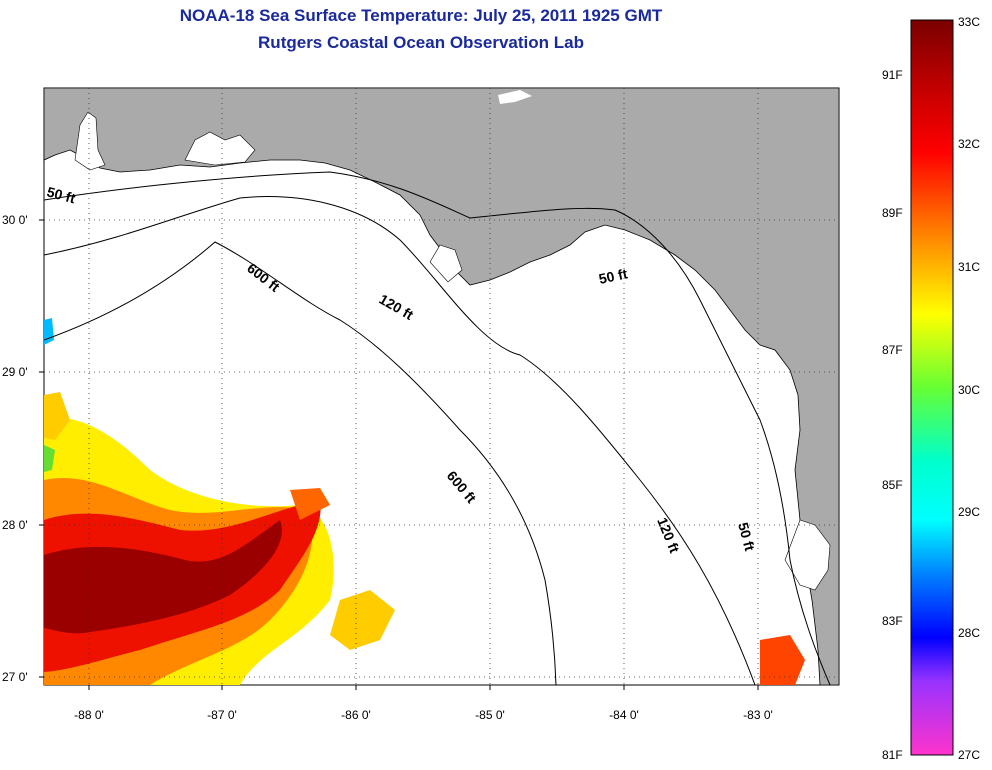  What do you see at coordinates (758, 715) in the screenshot?
I see `x-tick-label: -83 0'` at bounding box center [758, 715].